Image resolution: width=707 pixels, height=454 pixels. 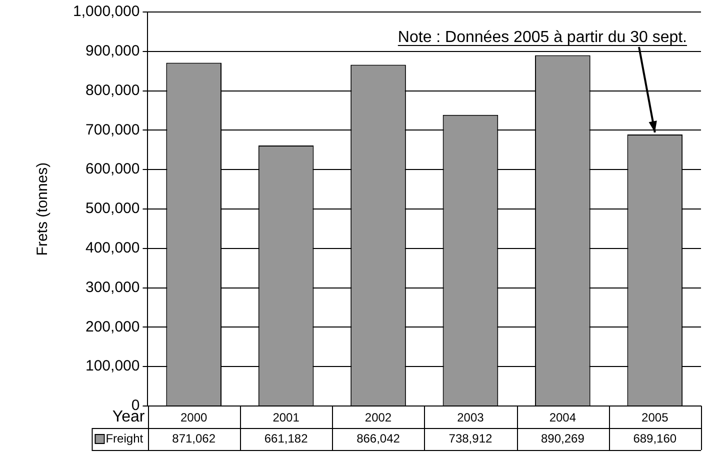 I want to click on x-tick-label: 2001, so click(x=286, y=417).